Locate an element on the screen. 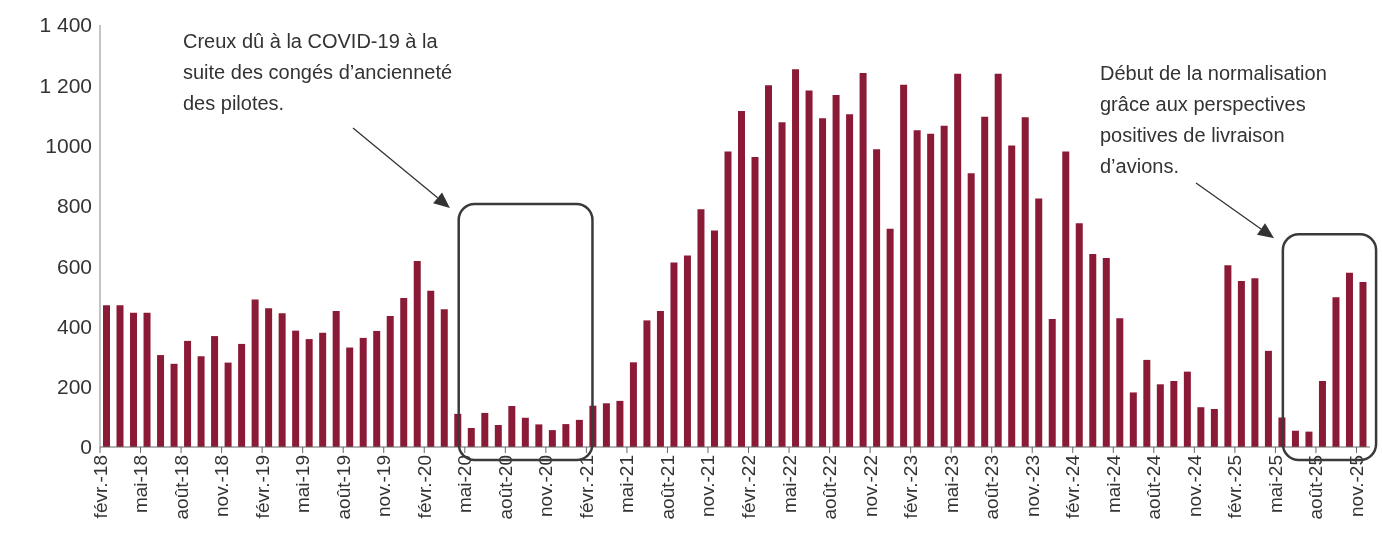 The height and width of the screenshot is (546, 1382). x-tick-label: mai-22 is located at coordinates (789, 484).